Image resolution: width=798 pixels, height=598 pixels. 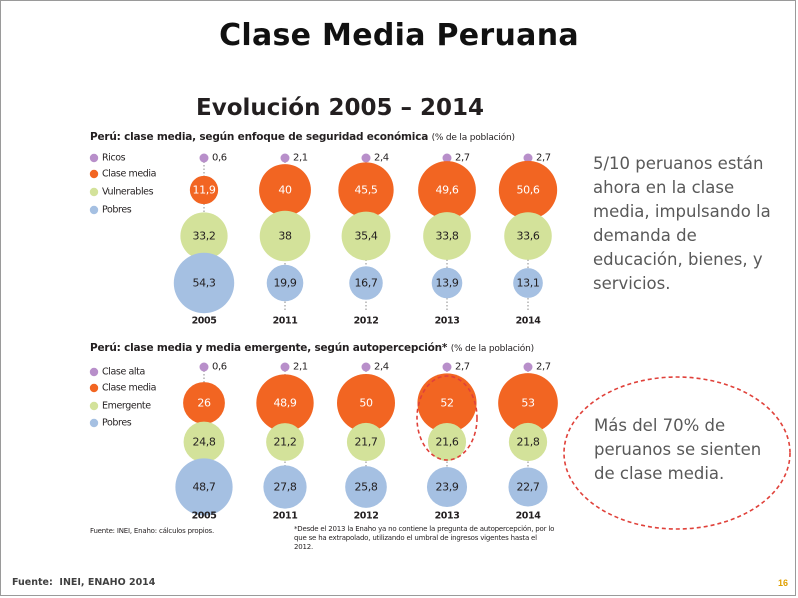 I want to click on legend-label-1-0: Clase alta, so click(x=123, y=372).